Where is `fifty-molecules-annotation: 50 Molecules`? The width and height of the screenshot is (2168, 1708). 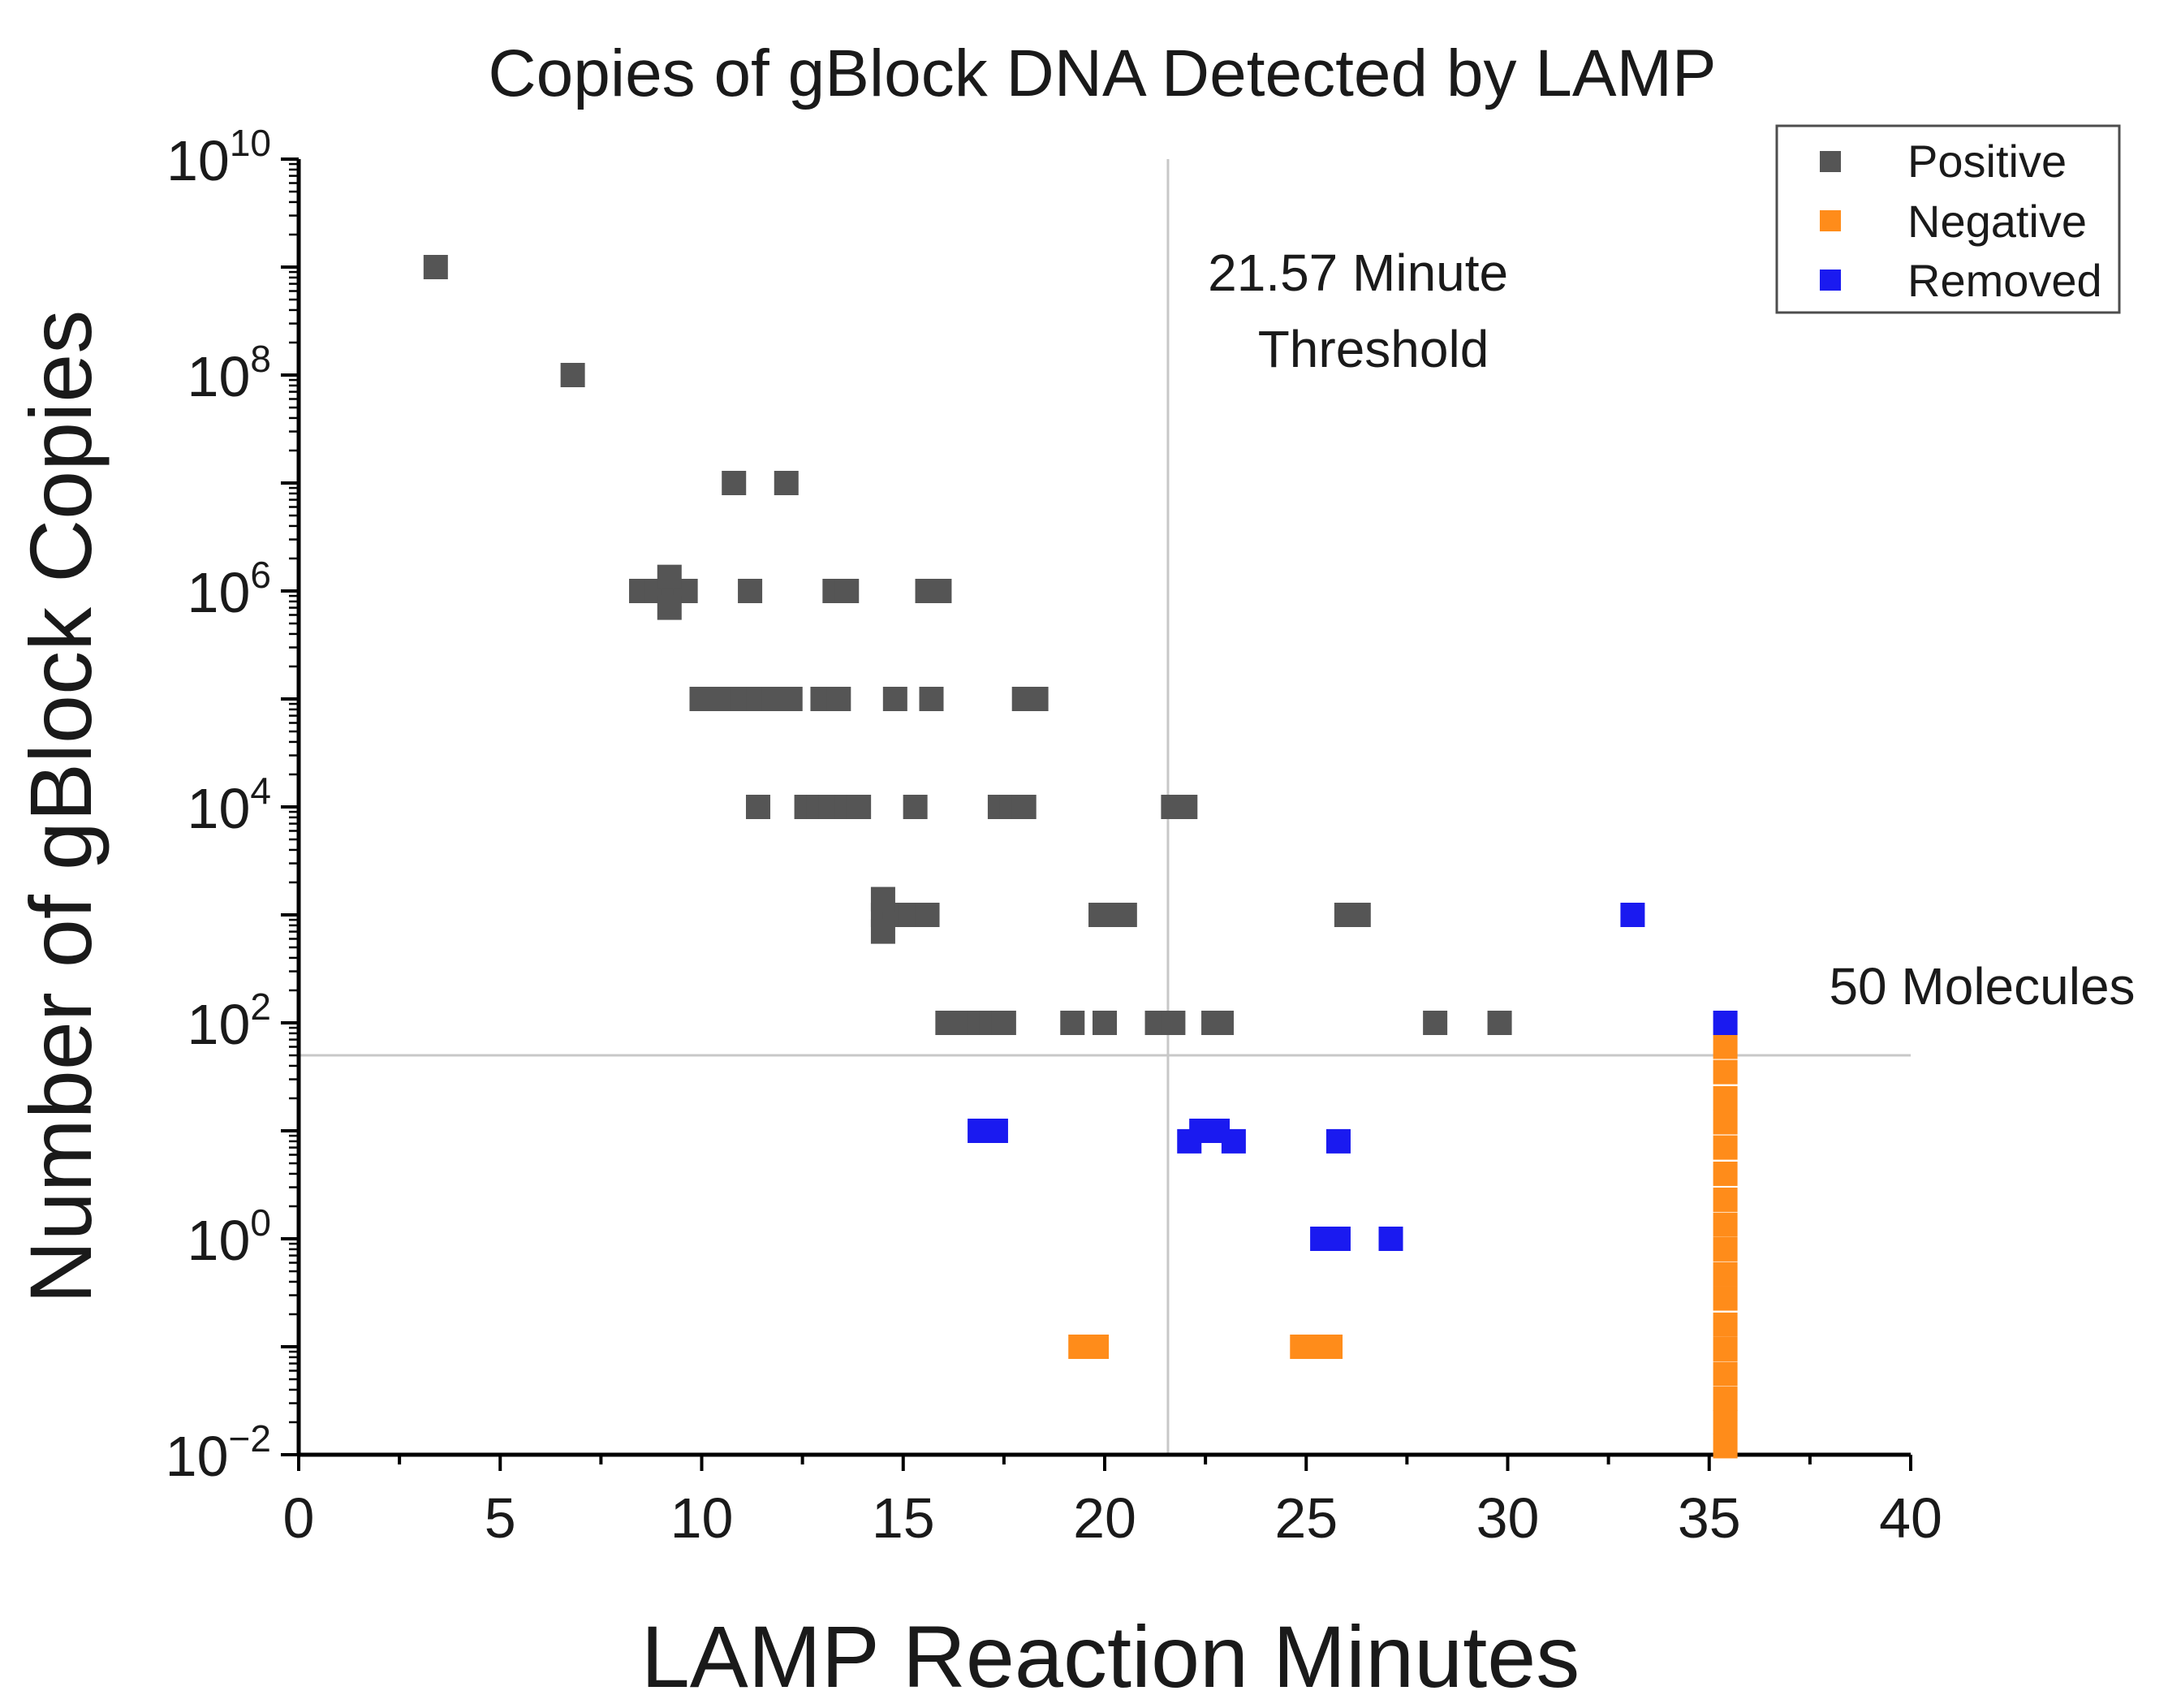 fifty-molecules-annotation: 50 Molecules is located at coordinates (1982, 986).